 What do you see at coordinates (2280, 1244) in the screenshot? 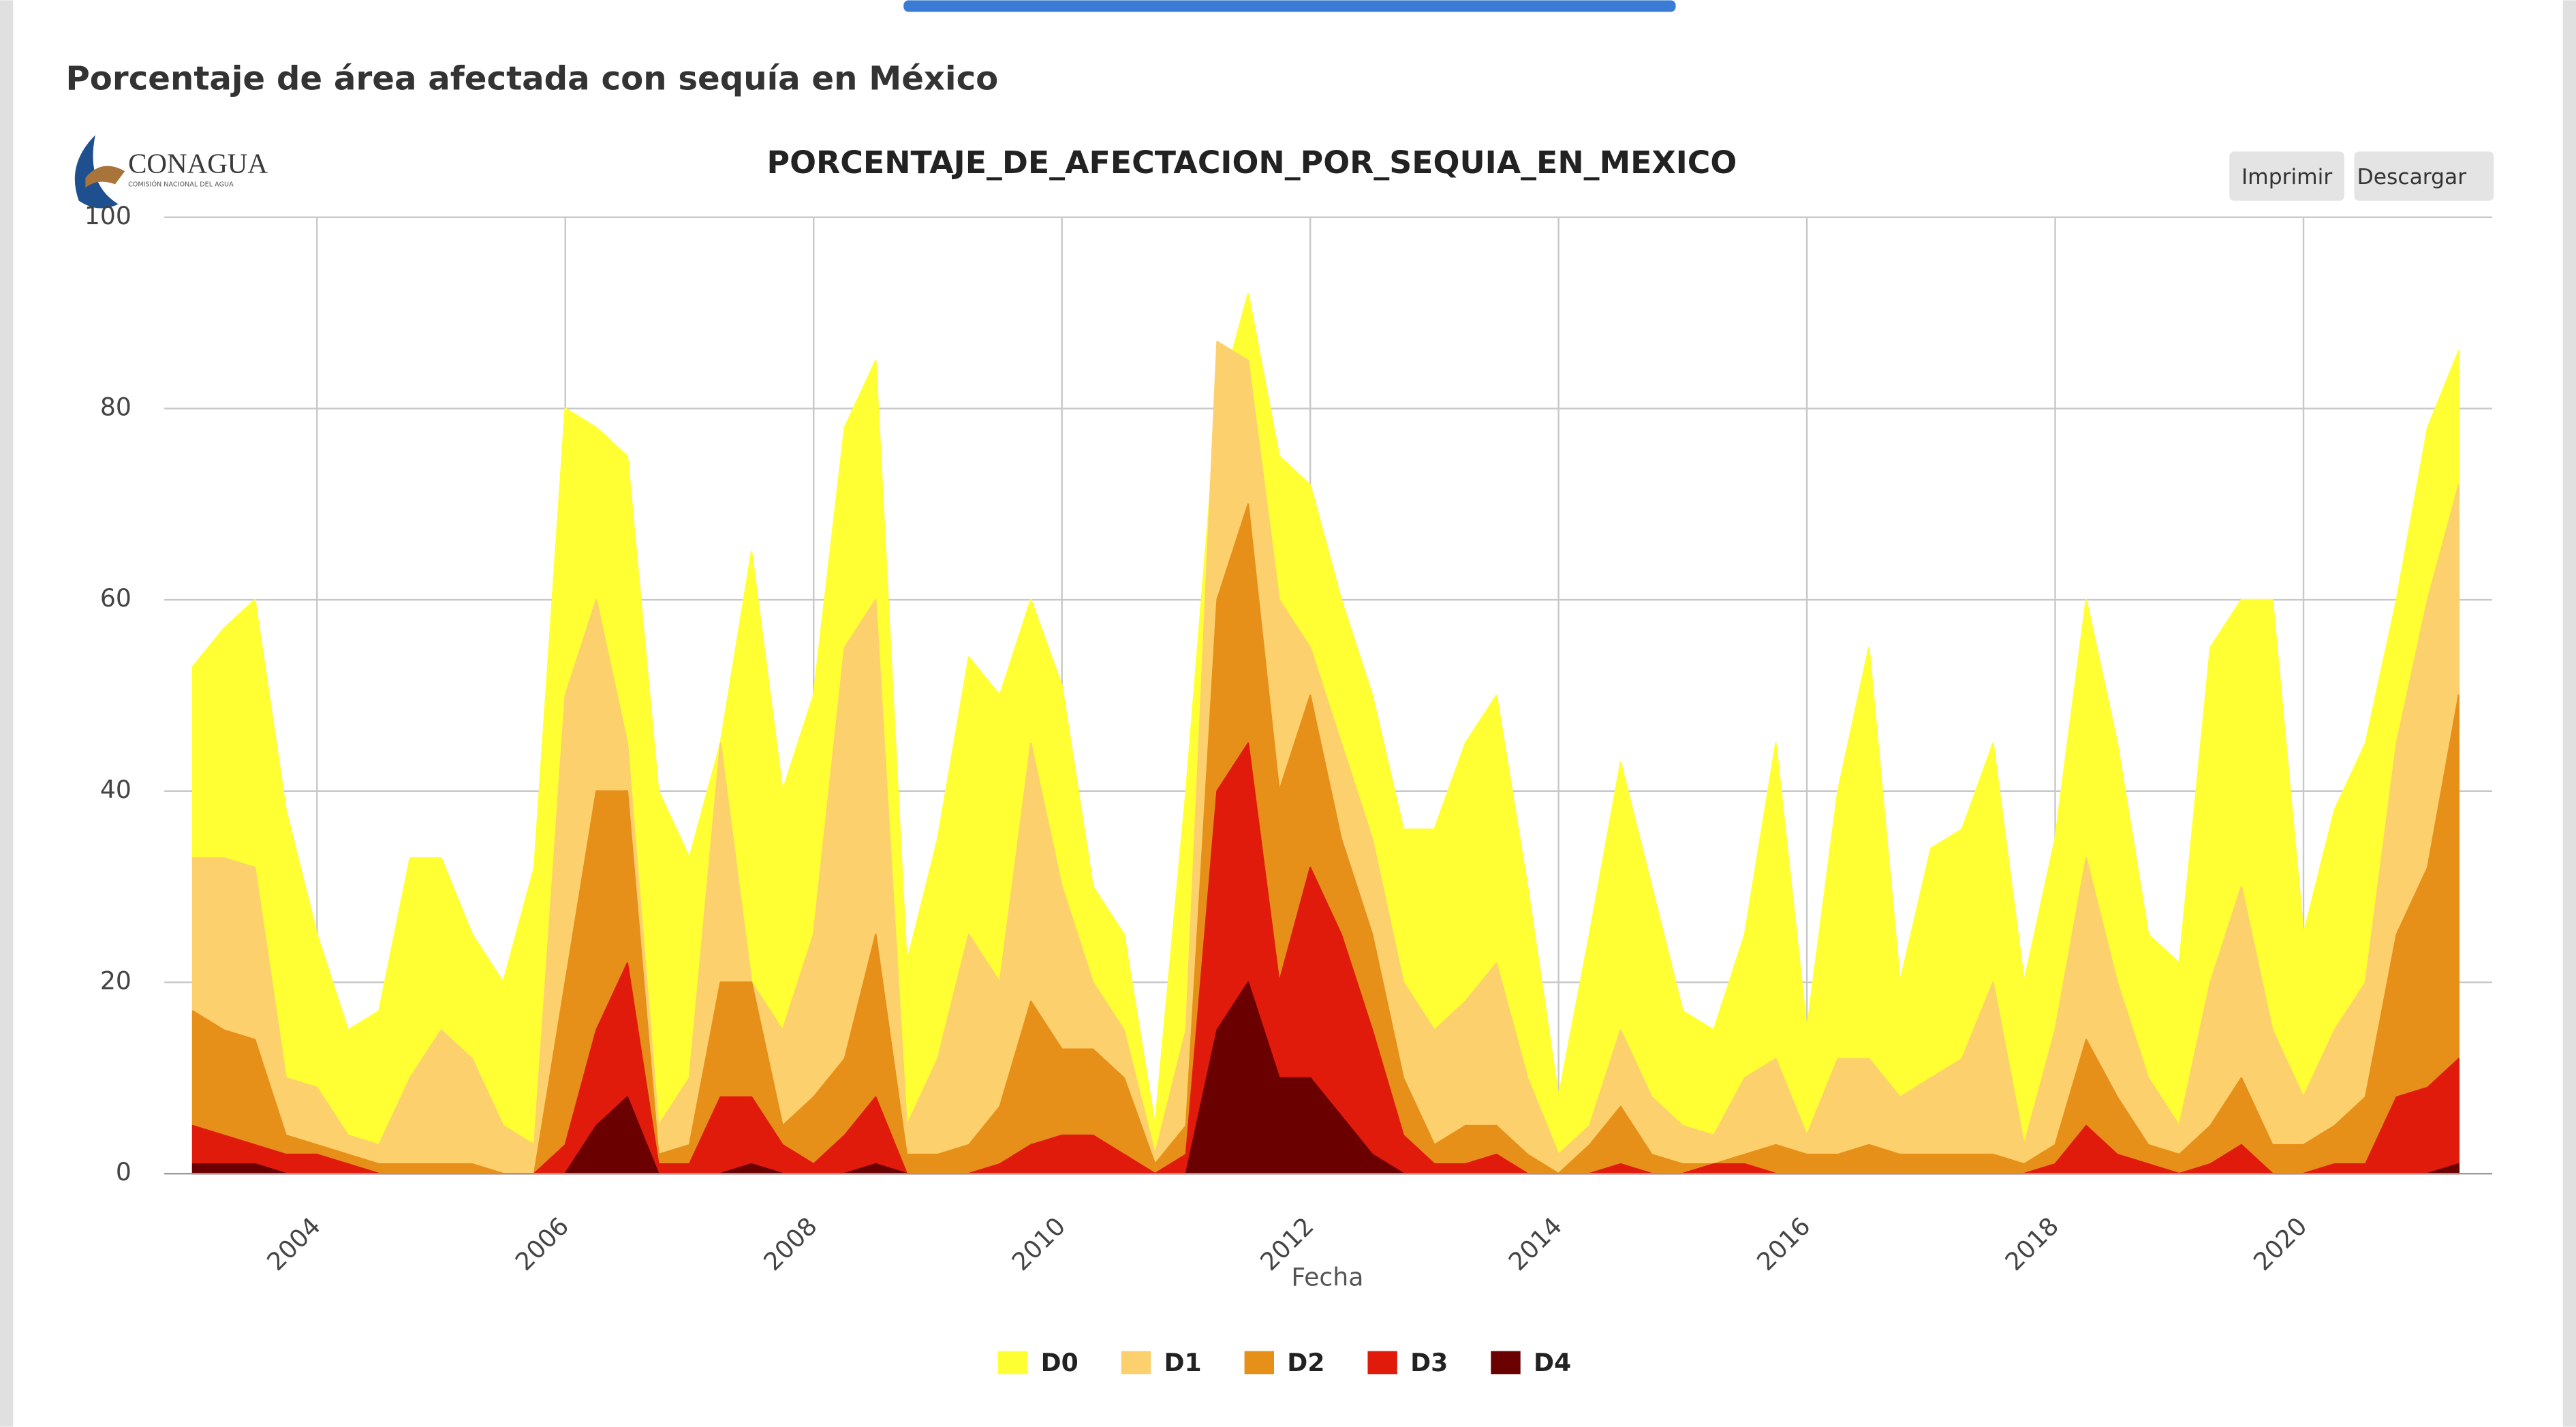
I see `x-tick-label: 2020` at bounding box center [2280, 1244].